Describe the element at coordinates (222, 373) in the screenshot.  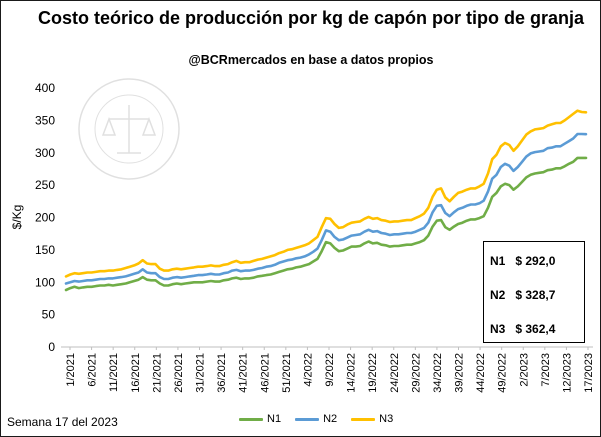
I see `x-tick-label: 36/2021` at that location.